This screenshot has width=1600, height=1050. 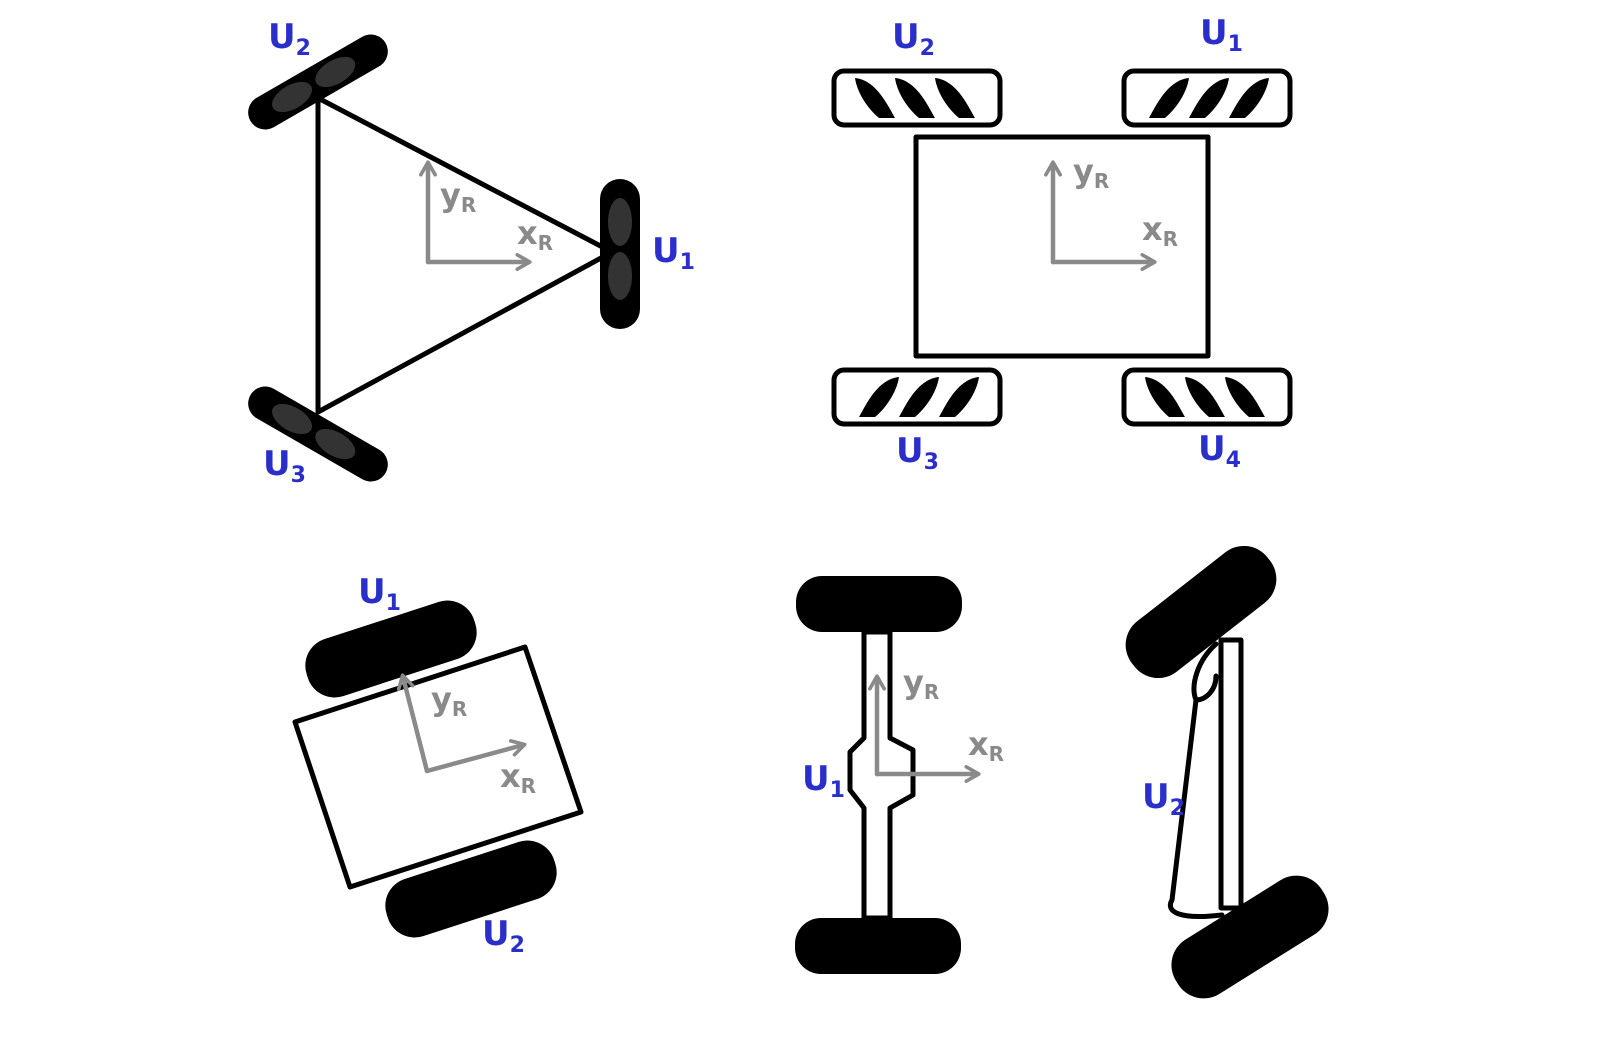 I want to click on panel-four-wheel-robot: yR xR U1 U2 U3 U4, so click(x=1062, y=244).